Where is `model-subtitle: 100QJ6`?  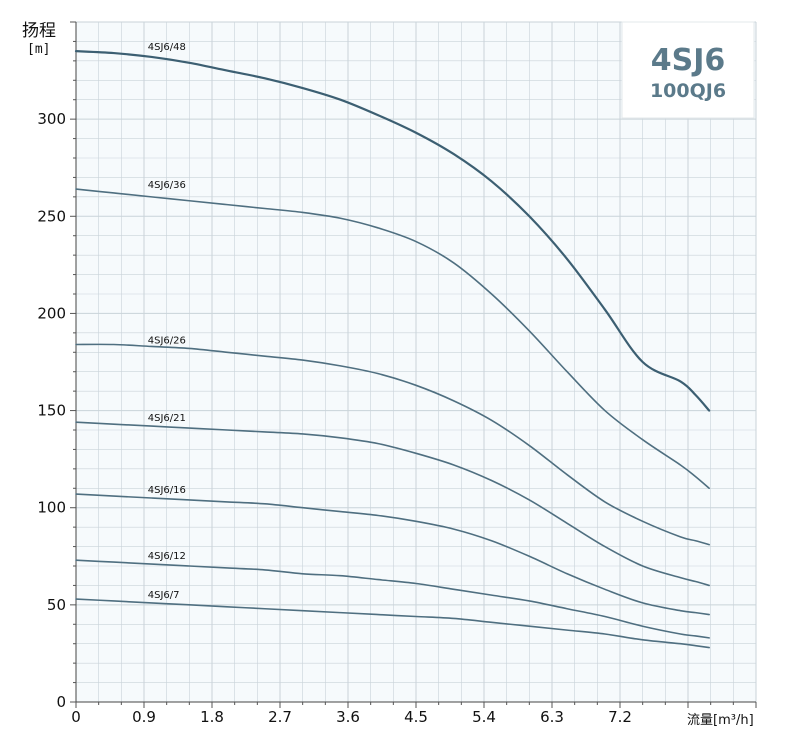
model-subtitle: 100QJ6 is located at coordinates (688, 91).